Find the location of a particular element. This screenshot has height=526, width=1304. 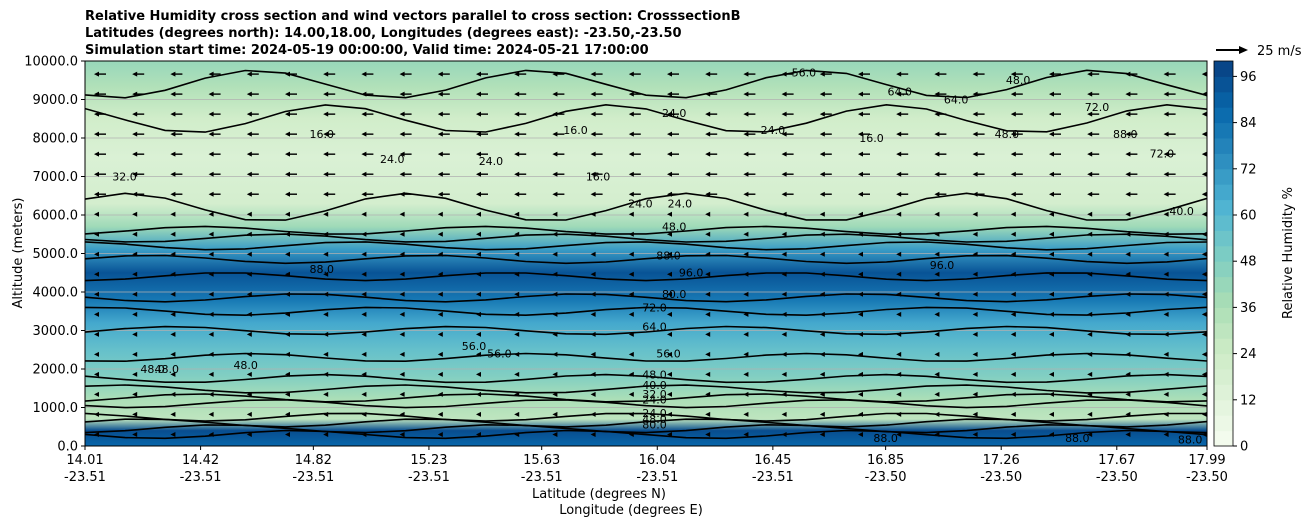

x-axis-label-latitude: Latitude (degrees N) is located at coordinates (599, 494).